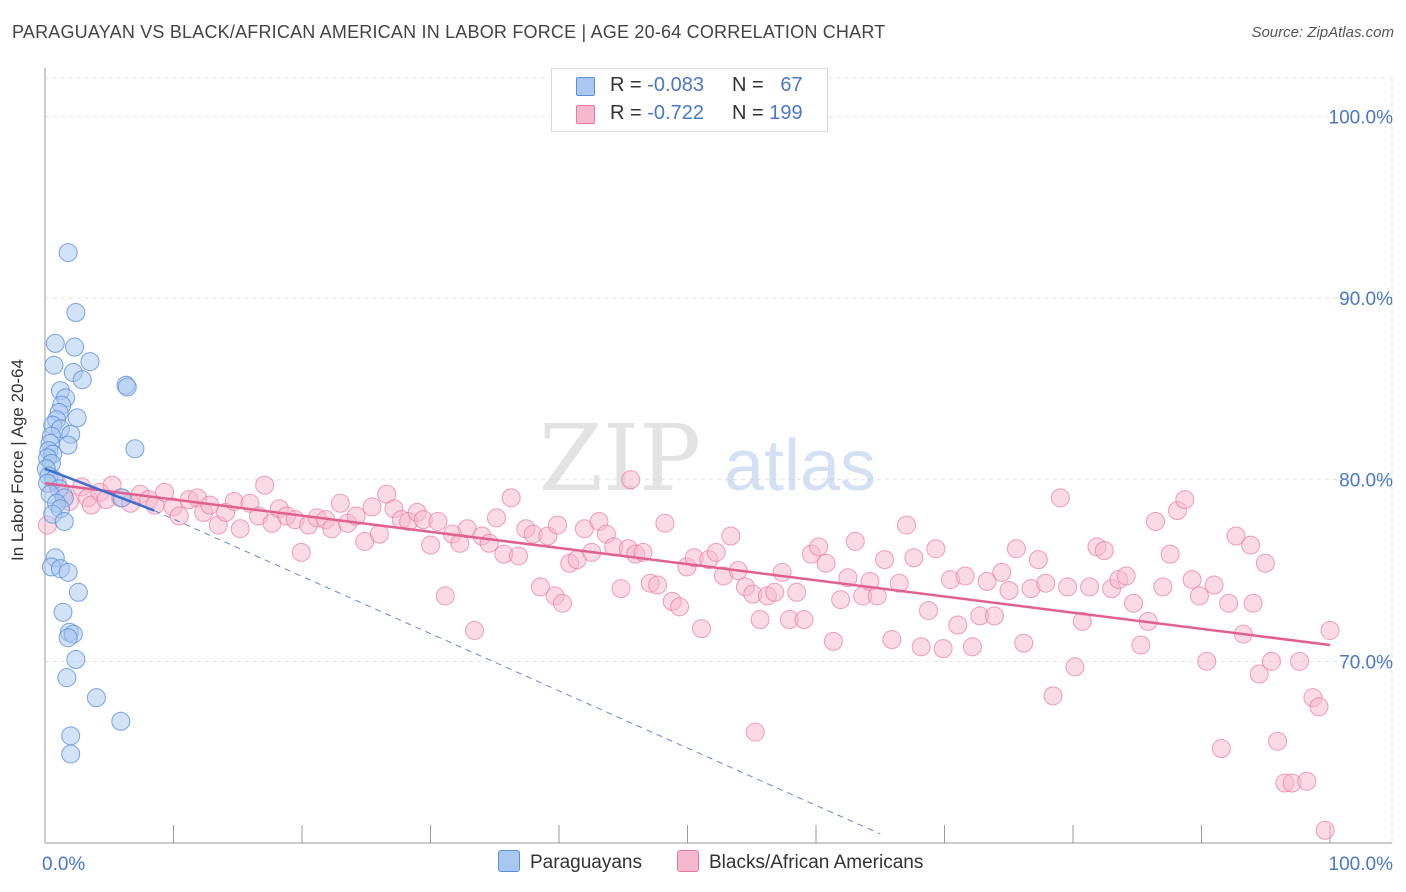 The image size is (1406, 892). What do you see at coordinates (1322, 32) in the screenshot?
I see `source-label: Source: ZipAtlas.com` at bounding box center [1322, 32].